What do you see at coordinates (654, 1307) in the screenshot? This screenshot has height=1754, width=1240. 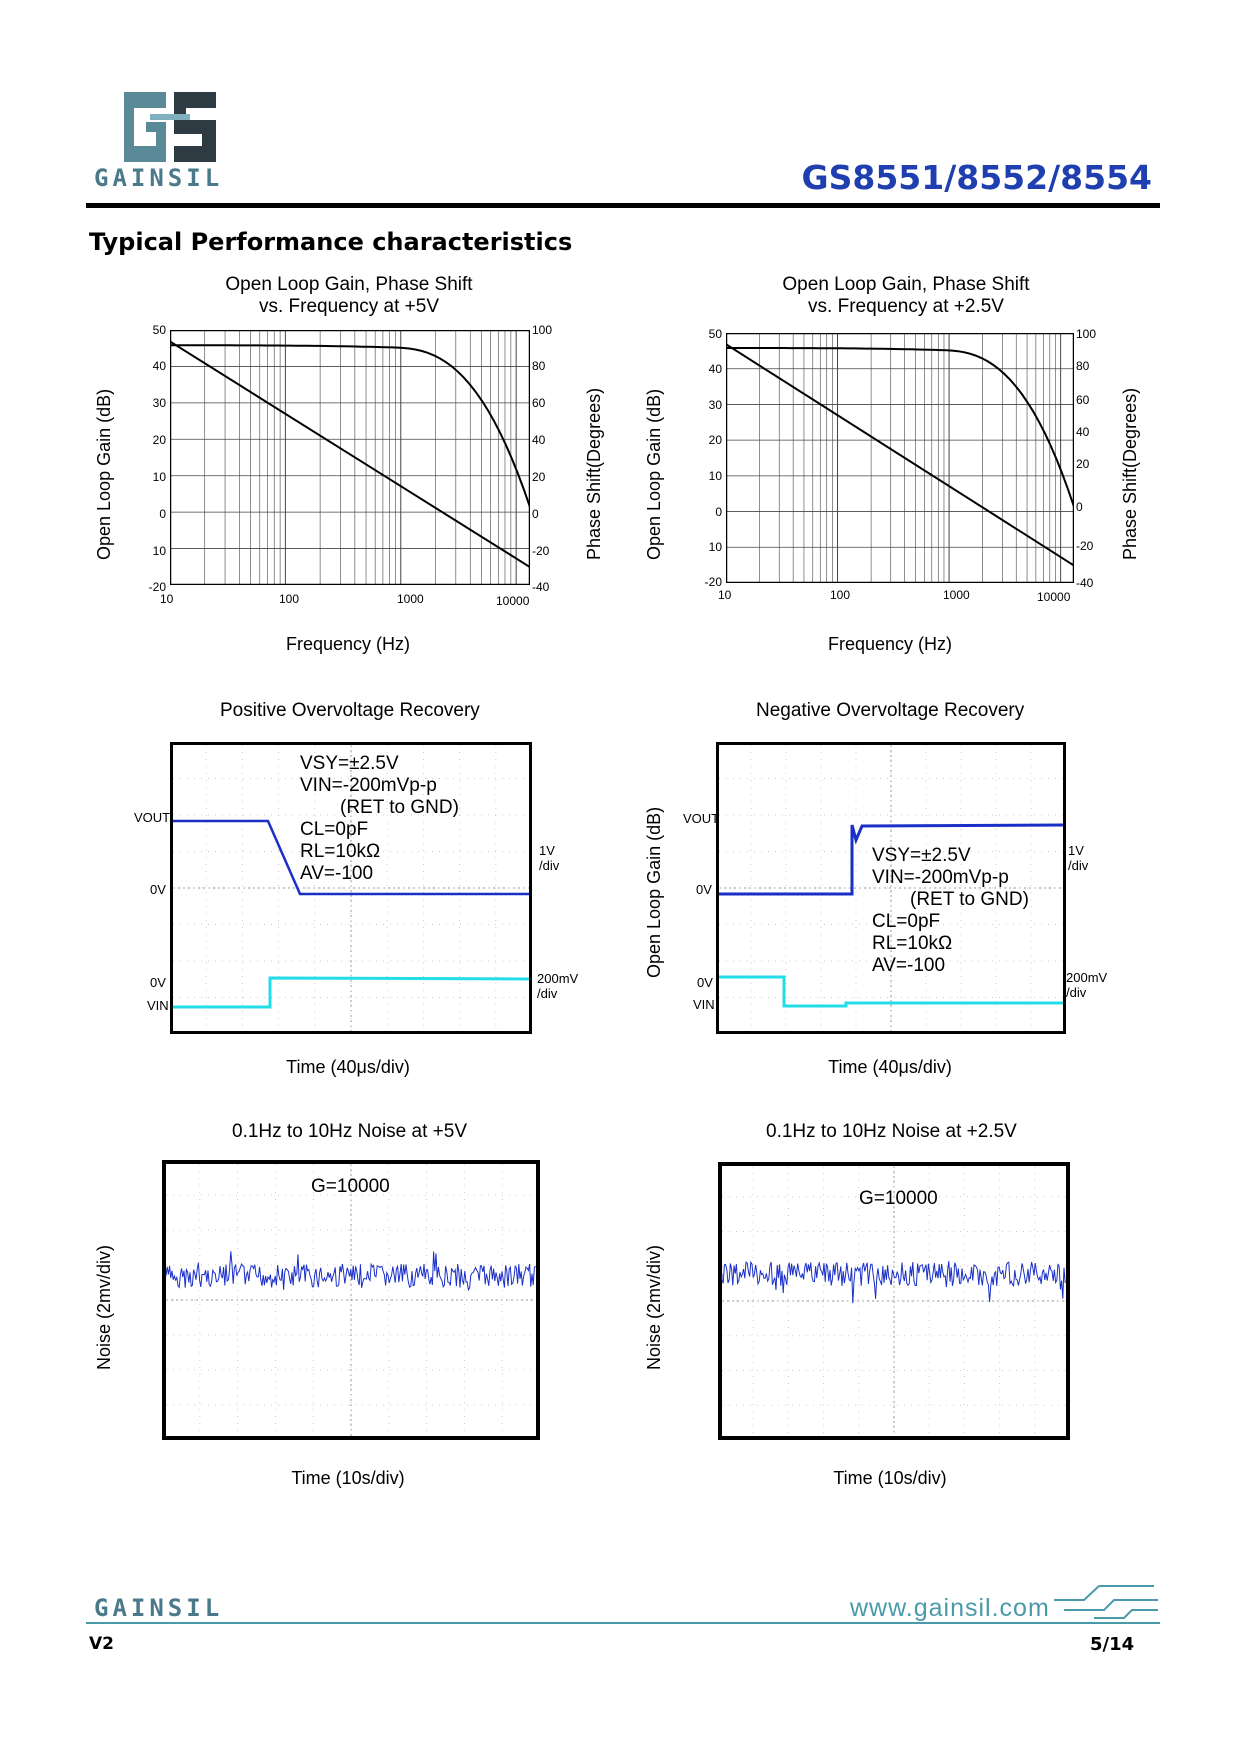 I see `noise25v-ylabel: Noise (2mv/div)` at bounding box center [654, 1307].